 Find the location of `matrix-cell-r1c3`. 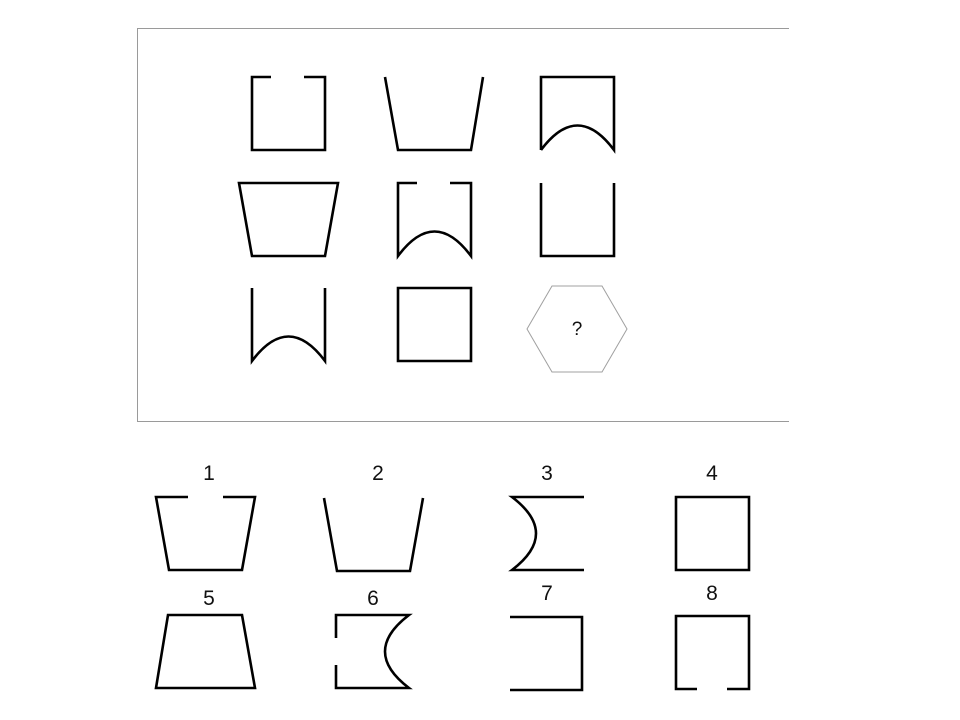

matrix-cell-r1c3 is located at coordinates (577, 114).